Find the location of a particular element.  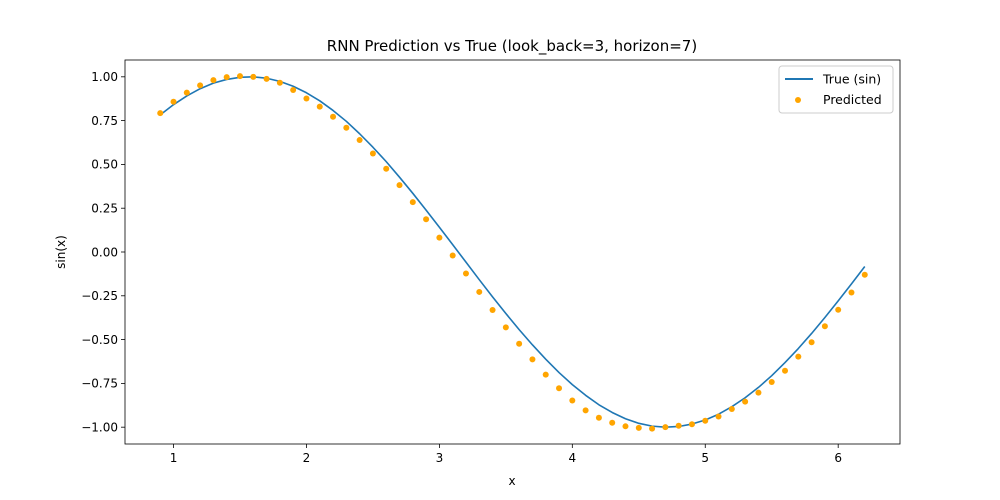

y-tick-label: 1.00 is located at coordinates (104, 77).